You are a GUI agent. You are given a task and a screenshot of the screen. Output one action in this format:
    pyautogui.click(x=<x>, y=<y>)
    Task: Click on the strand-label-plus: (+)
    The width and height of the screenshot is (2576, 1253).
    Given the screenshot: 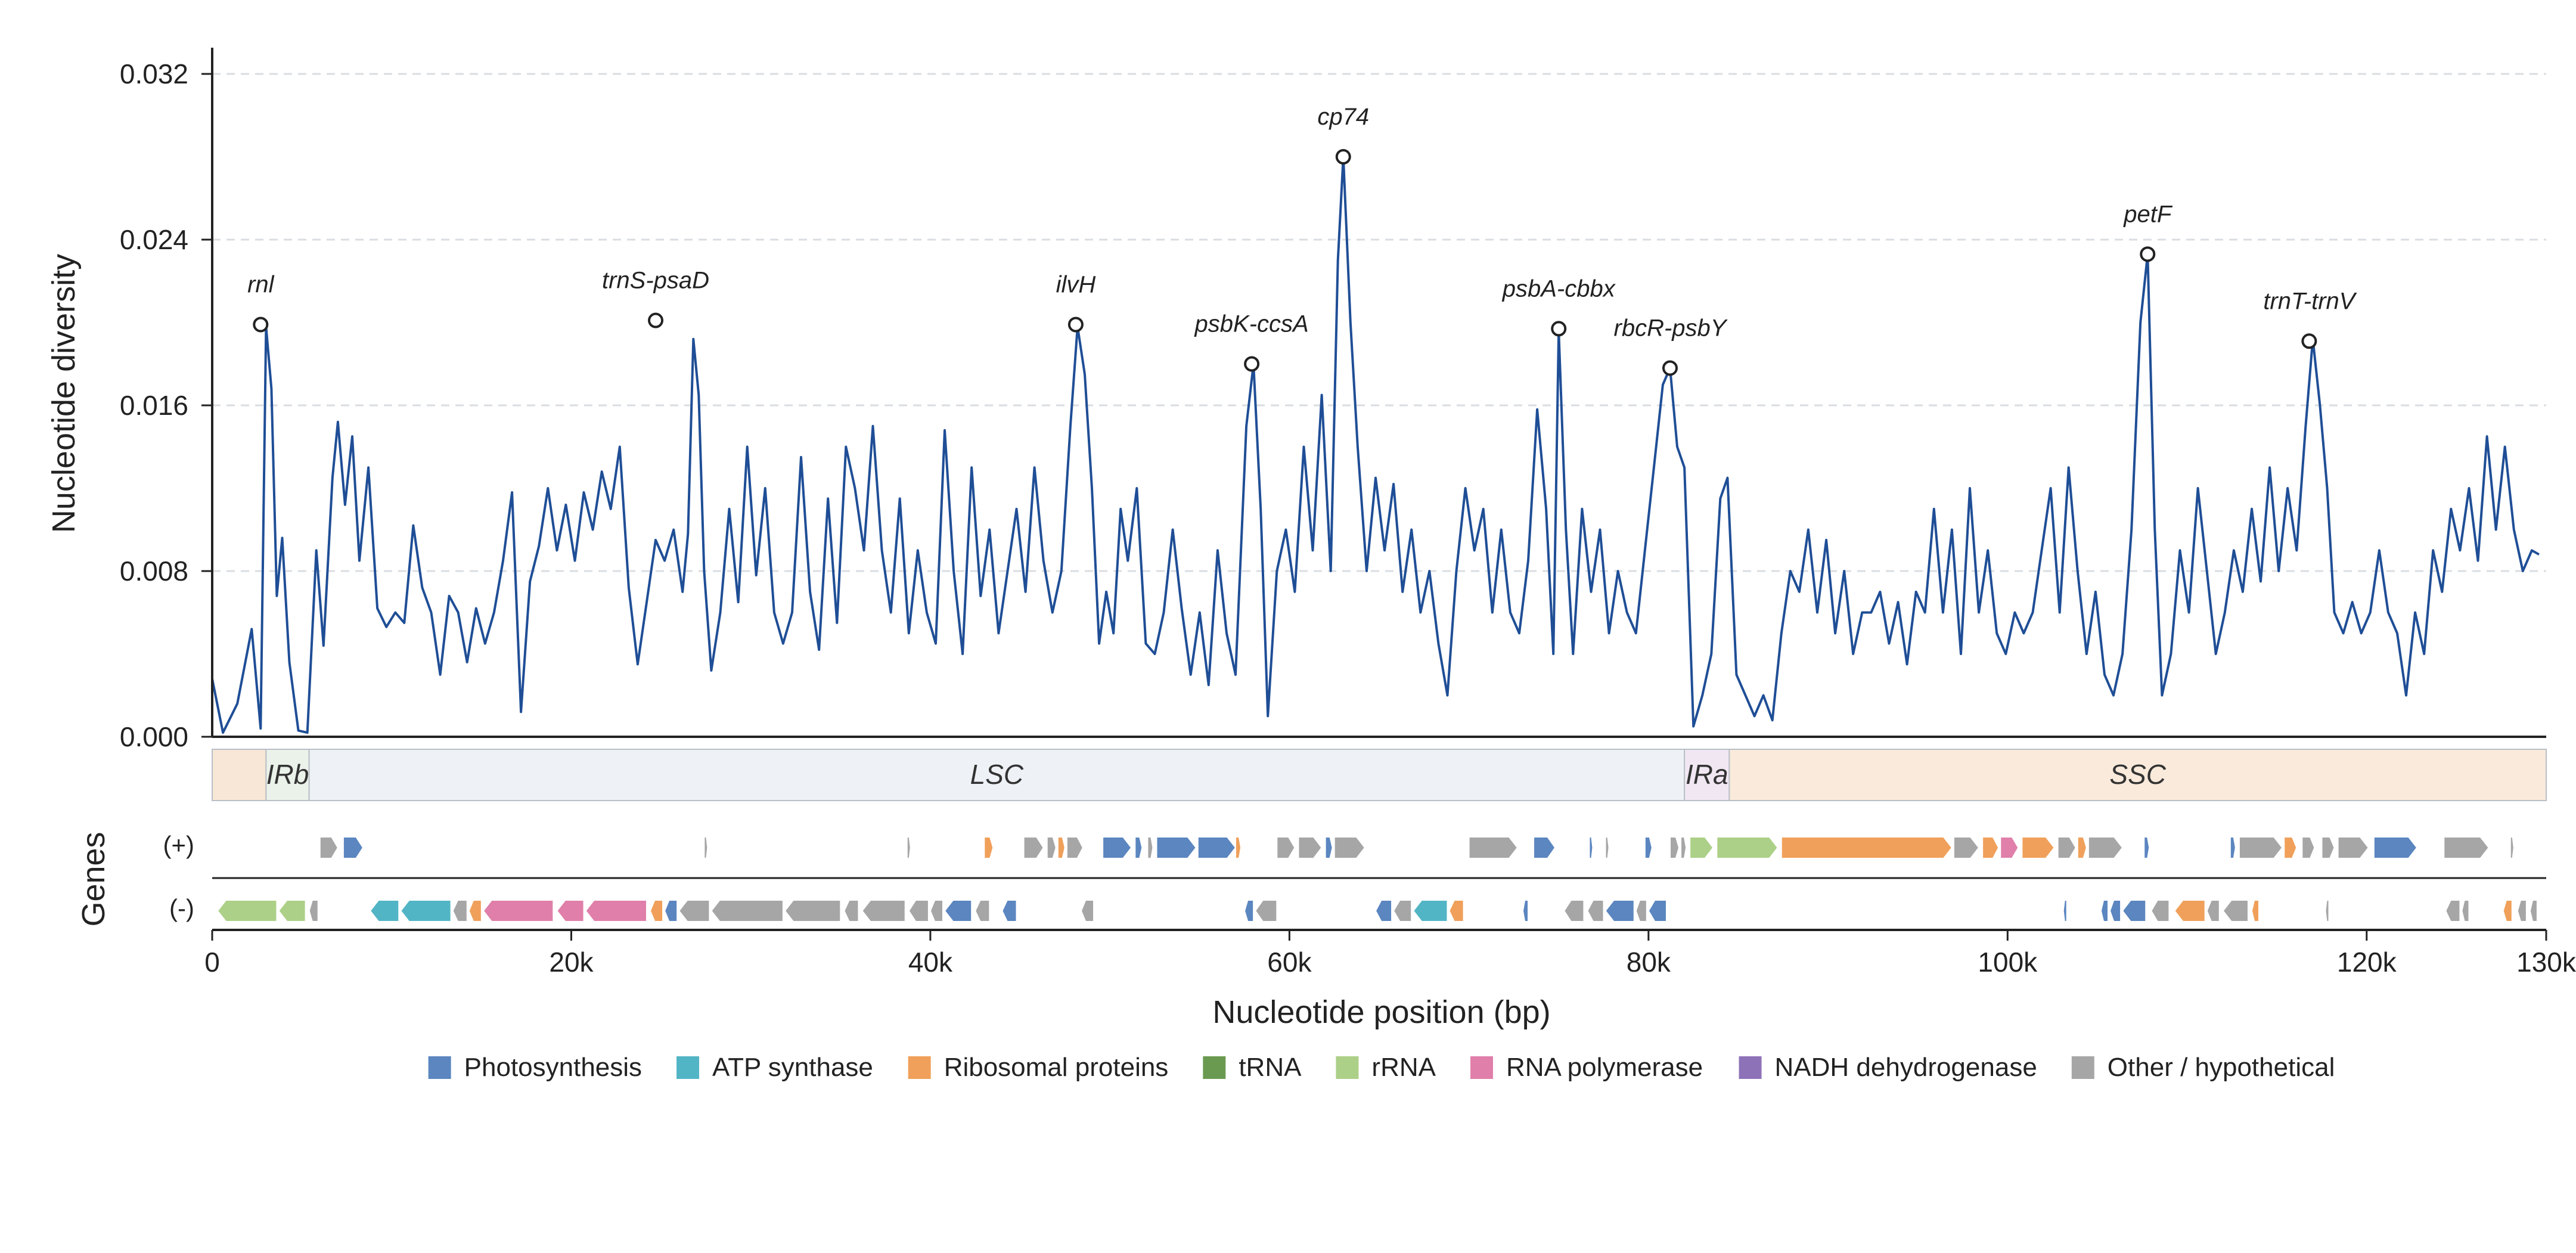 What is the action you would take?
    pyautogui.click(x=179, y=845)
    